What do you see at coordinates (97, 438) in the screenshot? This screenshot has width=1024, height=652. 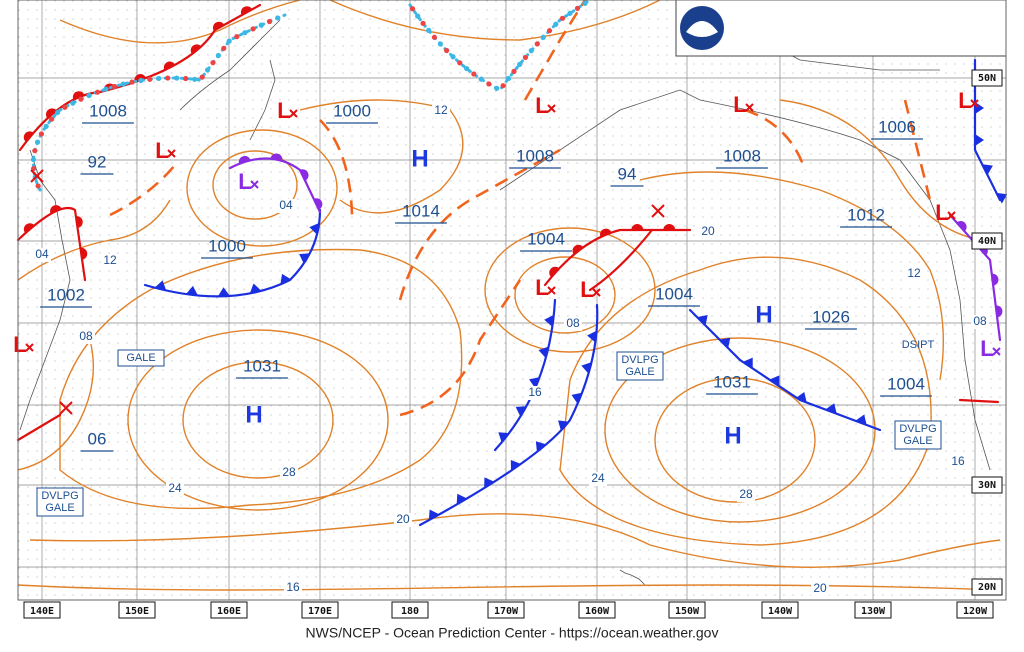 I see `pressure-label: 06` at bounding box center [97, 438].